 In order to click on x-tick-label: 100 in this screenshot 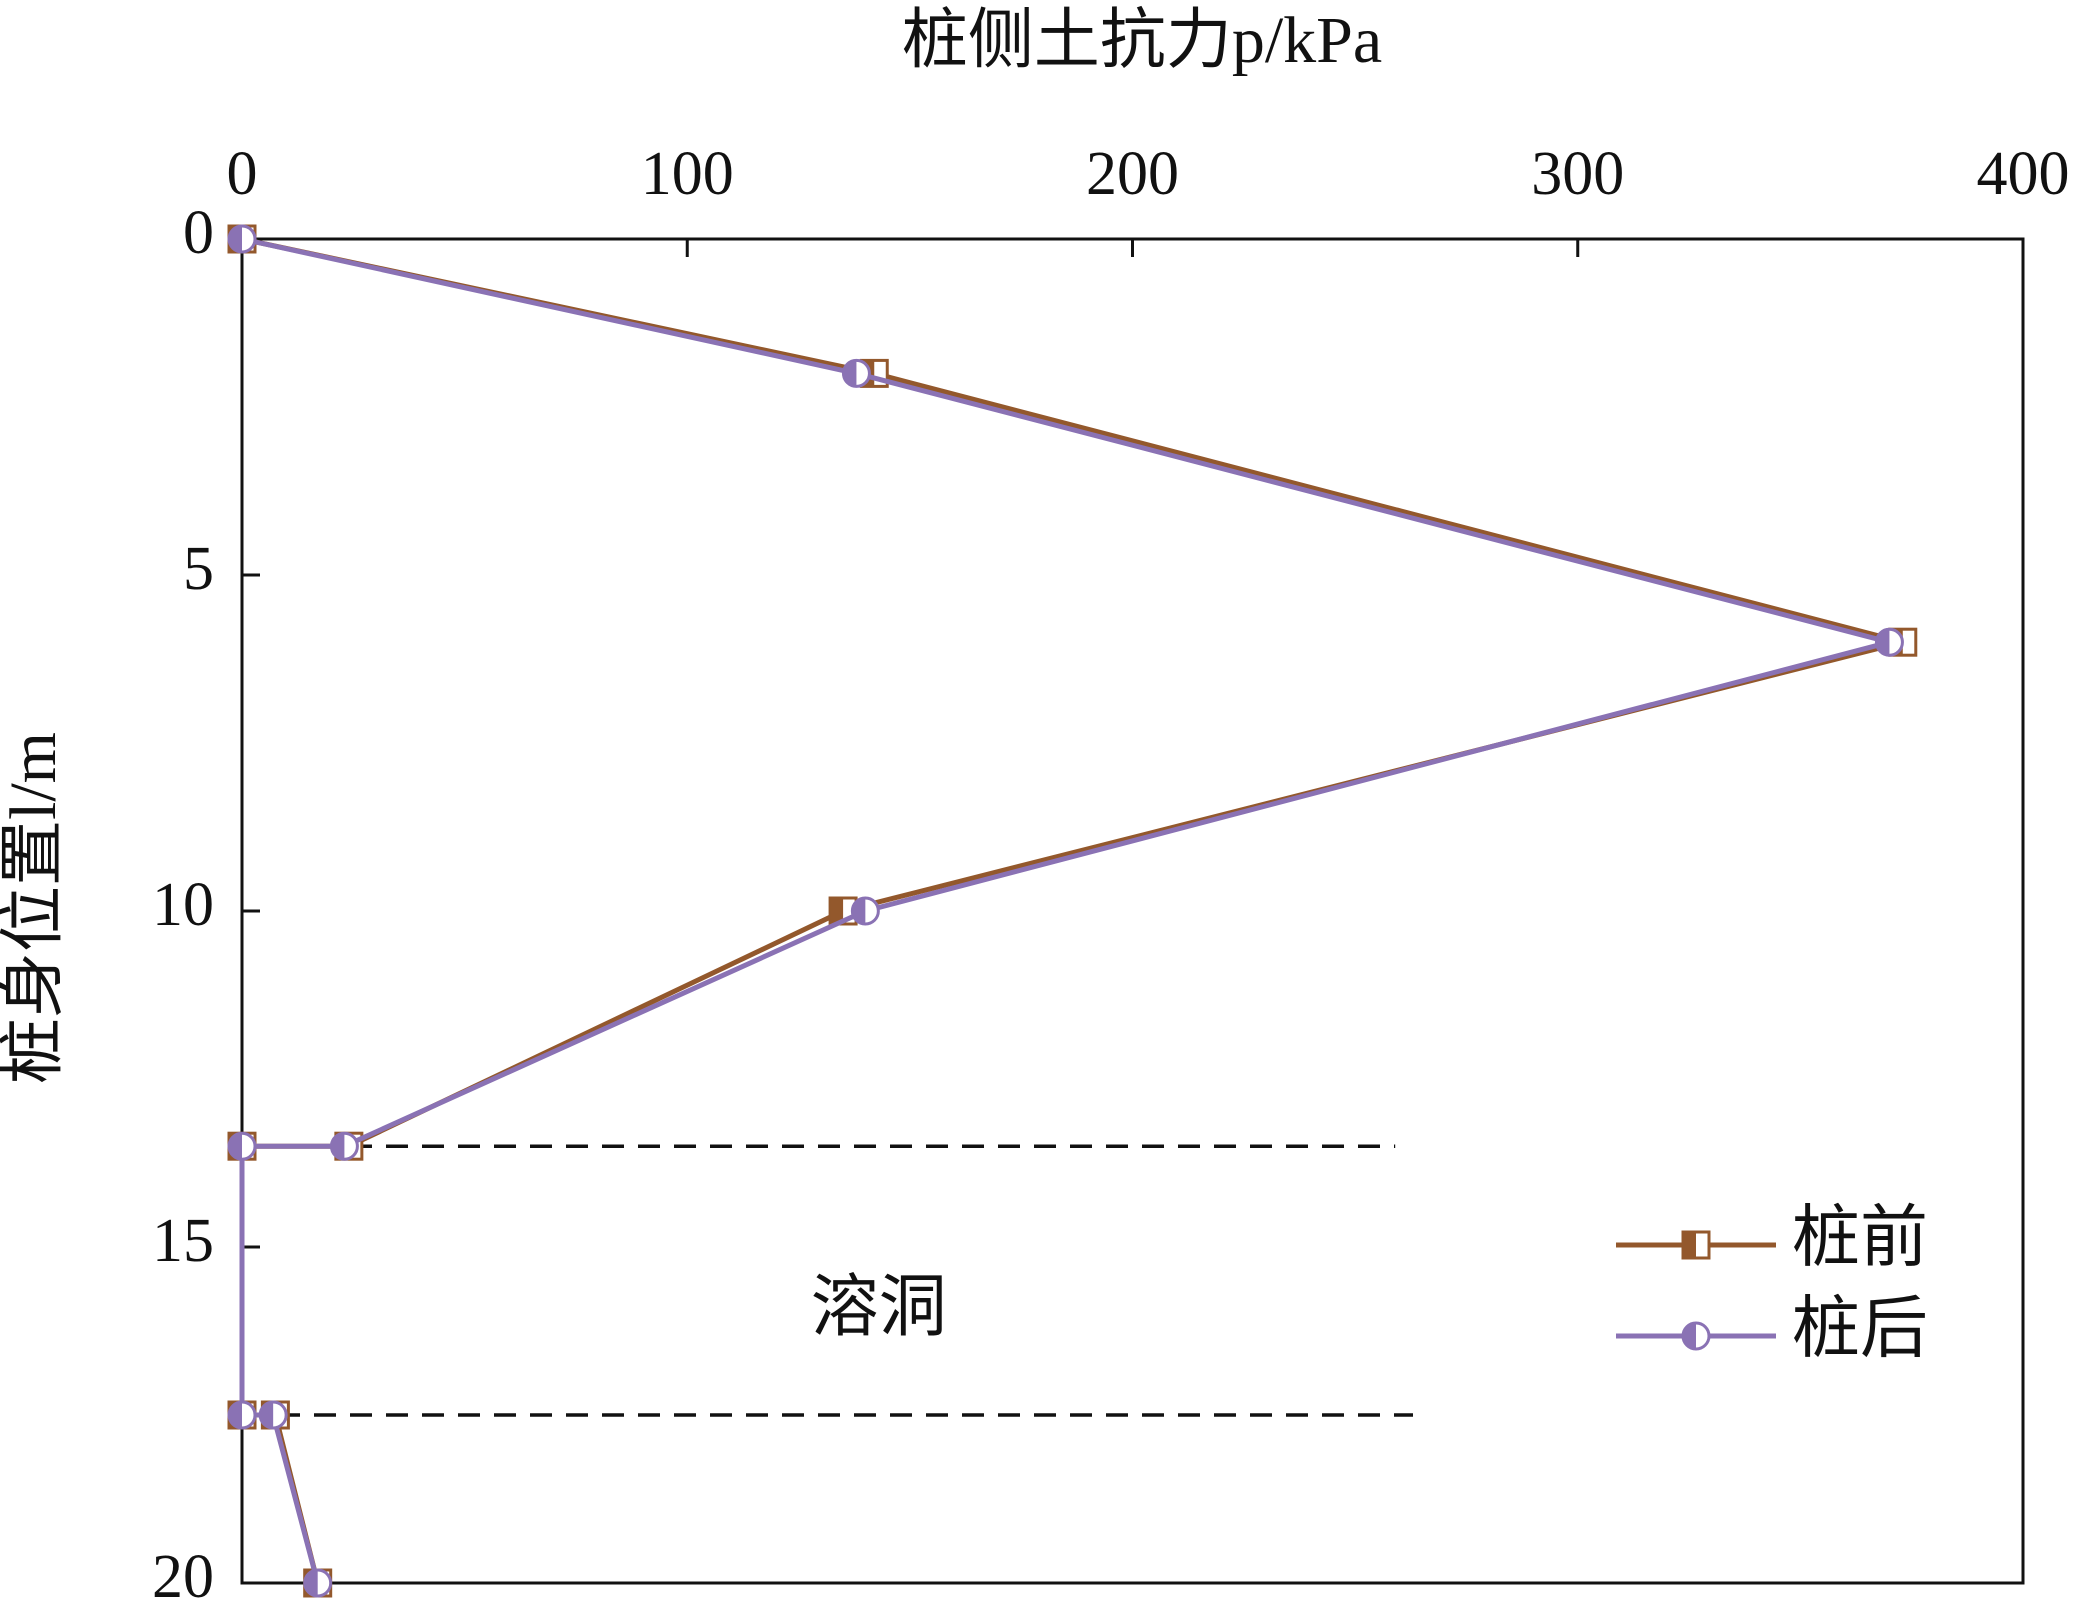, I will do `click(687, 174)`.